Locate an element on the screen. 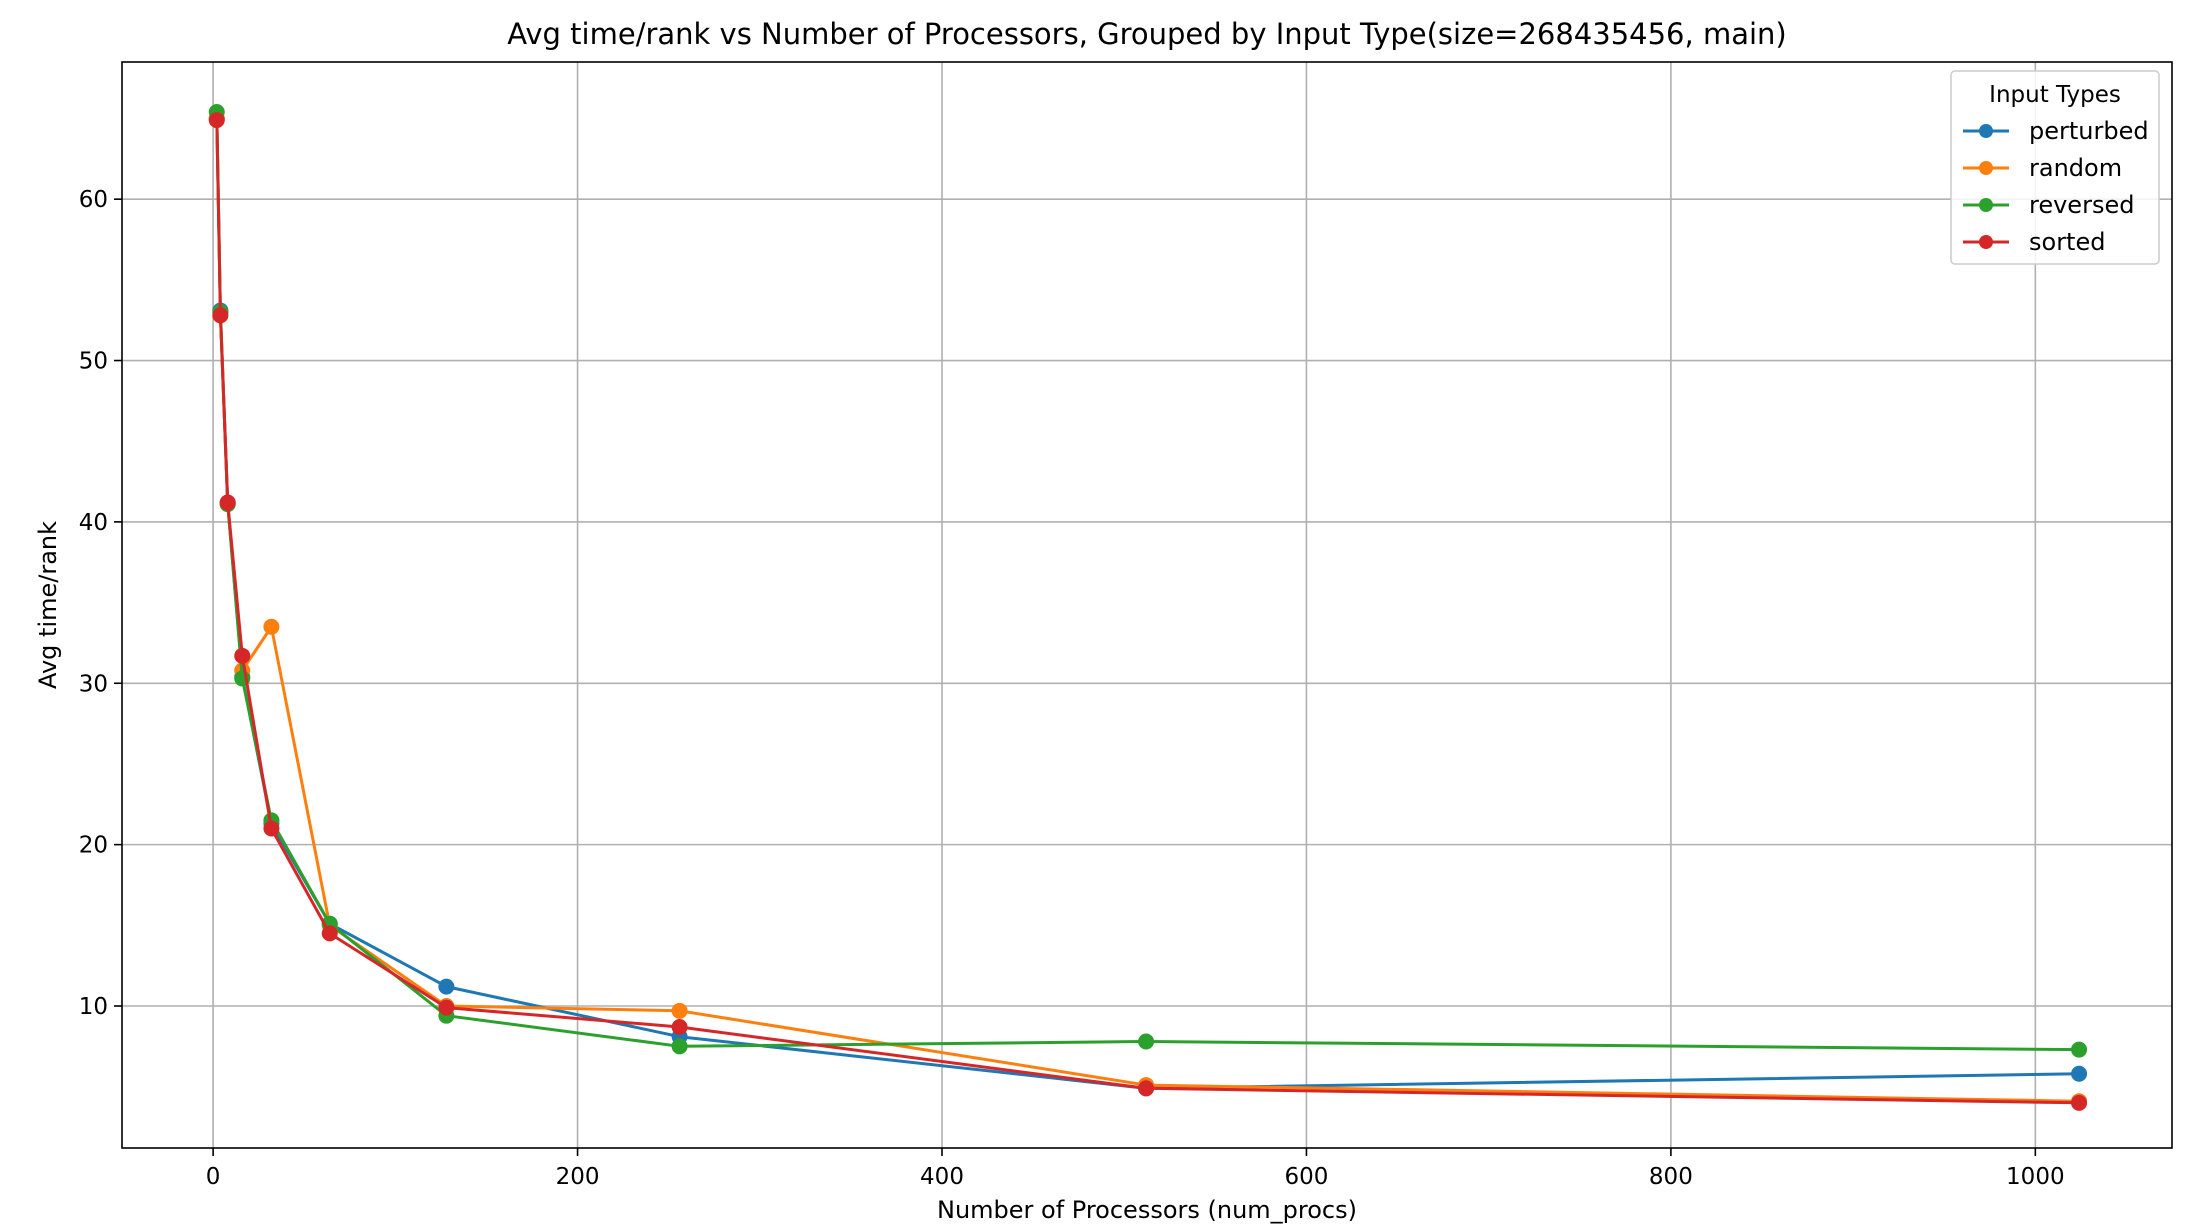 This screenshot has width=2186, height=1232. y-tick-label: 60 is located at coordinates (93, 200).